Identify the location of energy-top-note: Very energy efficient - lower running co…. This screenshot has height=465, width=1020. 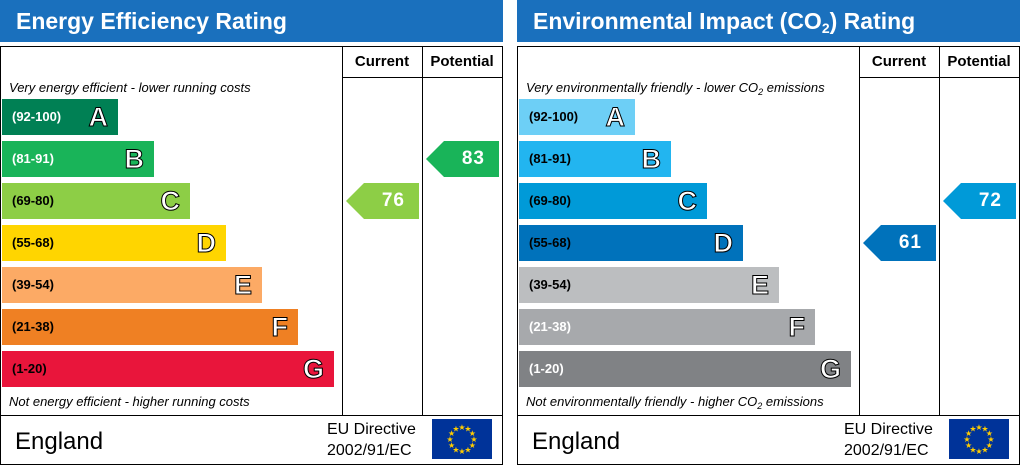
(130, 87).